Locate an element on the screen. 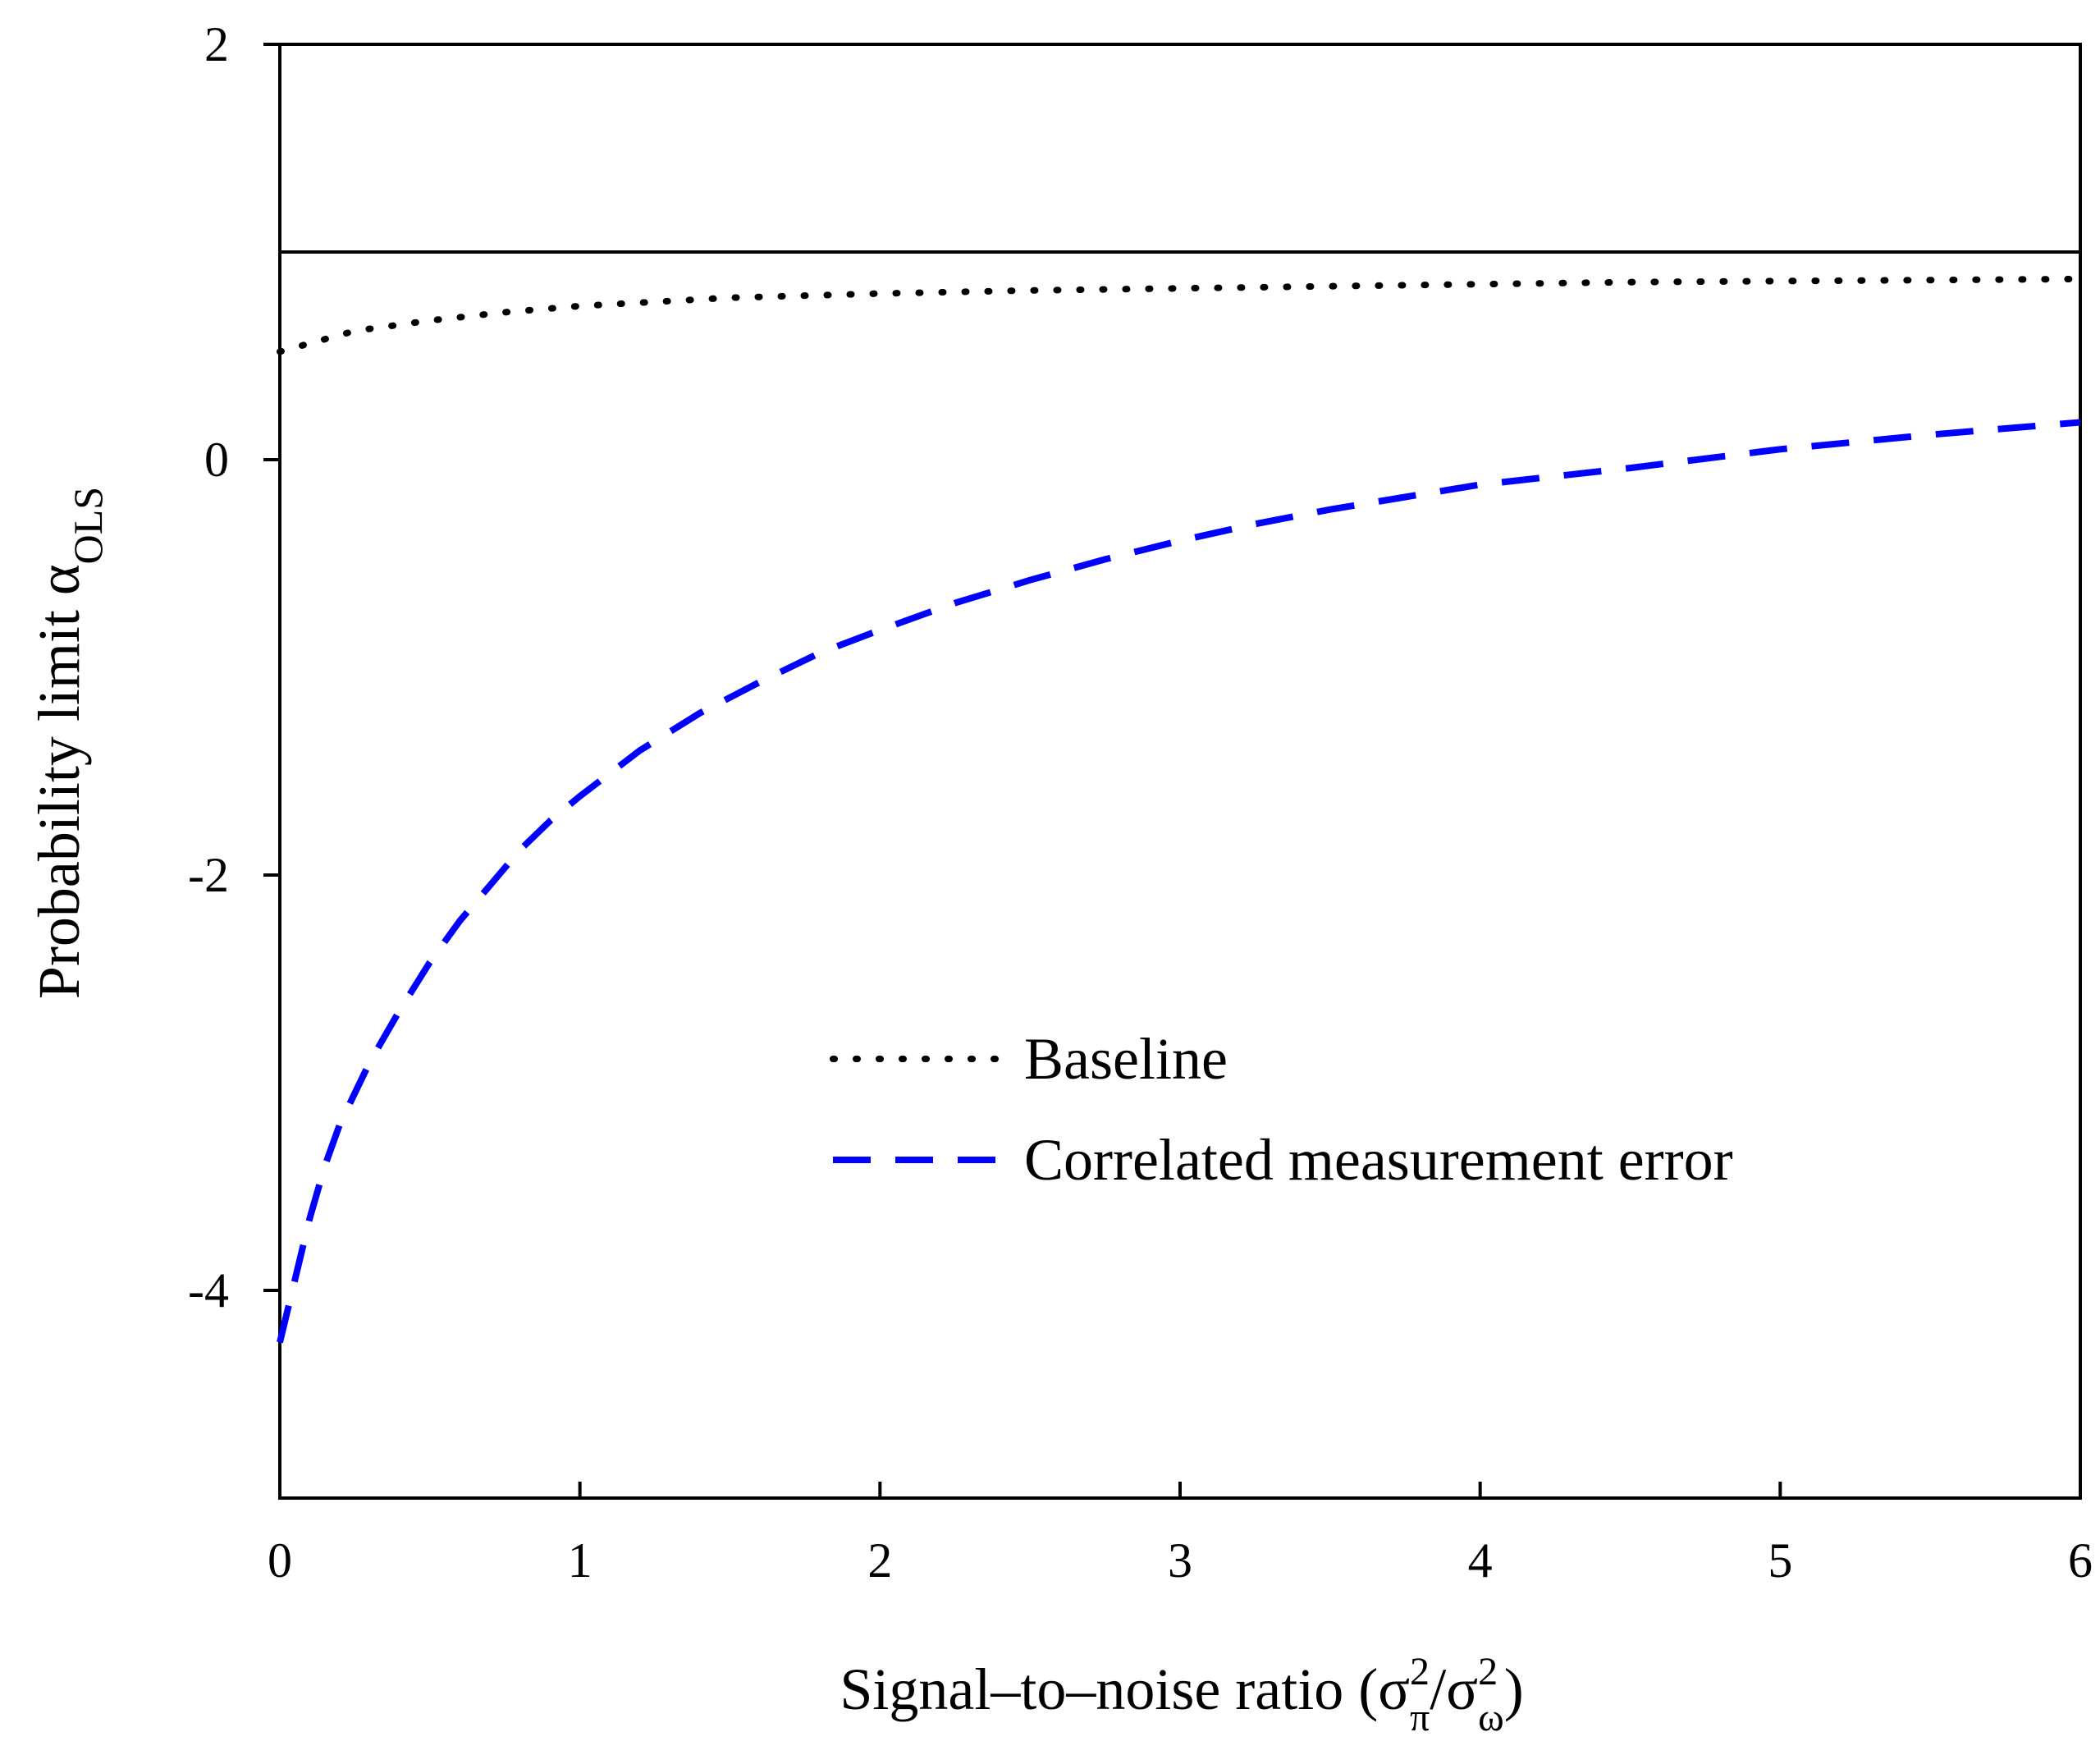  x-axis-title: Signal–to–noise ratio (σ2 π/σ2 ω) is located at coordinates (1181, 1694).